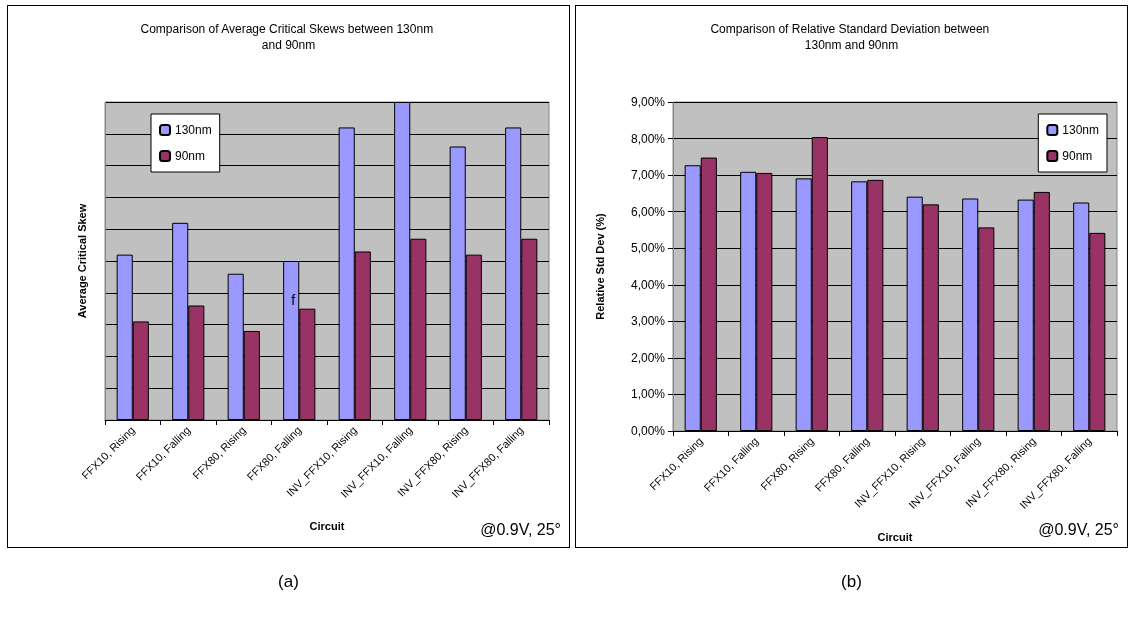 This screenshot has width=1134, height=626. Describe the element at coordinates (648, 321) in the screenshot. I see `y-tick-label: 3,00%` at that location.